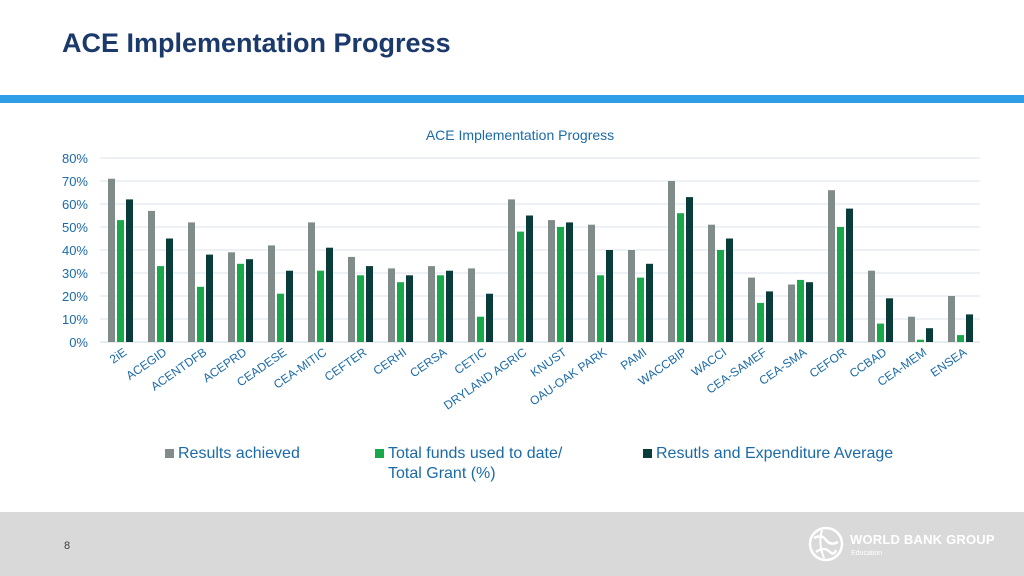 Image resolution: width=1024 pixels, height=576 pixels. Describe the element at coordinates (520, 135) in the screenshot. I see `chart-title: ACE Implementation Progress` at that location.